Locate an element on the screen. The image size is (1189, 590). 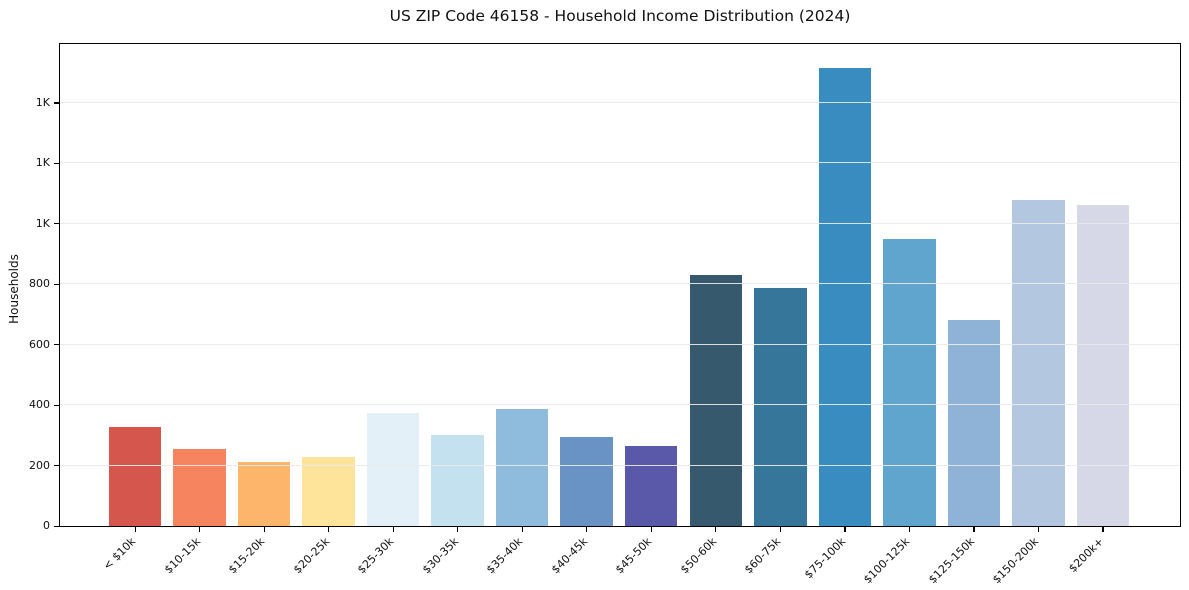
y-tick-label: 400 is located at coordinates (39, 405).